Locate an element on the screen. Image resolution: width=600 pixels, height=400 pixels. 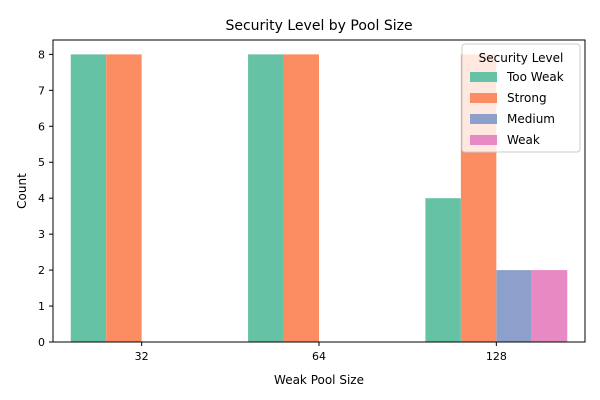
x-tick-label: 64 is located at coordinates (319, 356).